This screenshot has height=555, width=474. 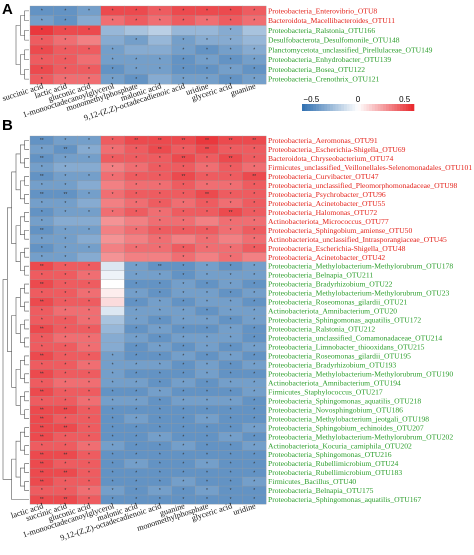 I want to click on row-label: Proteobacteria_Roseomonas_gilardii_OTU21, so click(x=337, y=302).